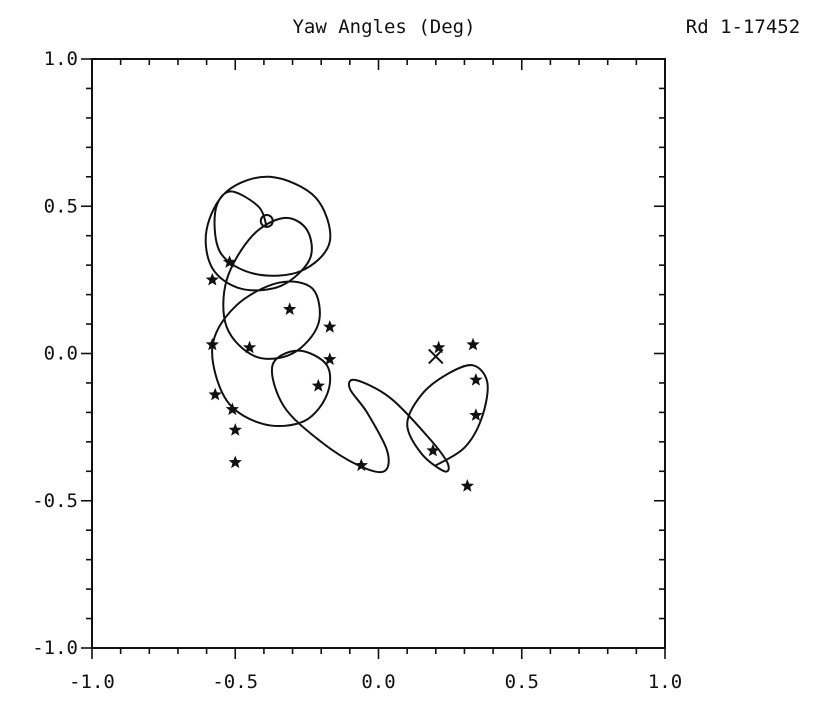  What do you see at coordinates (61, 354) in the screenshot?
I see `y-tick-label: 0.0` at bounding box center [61, 354].